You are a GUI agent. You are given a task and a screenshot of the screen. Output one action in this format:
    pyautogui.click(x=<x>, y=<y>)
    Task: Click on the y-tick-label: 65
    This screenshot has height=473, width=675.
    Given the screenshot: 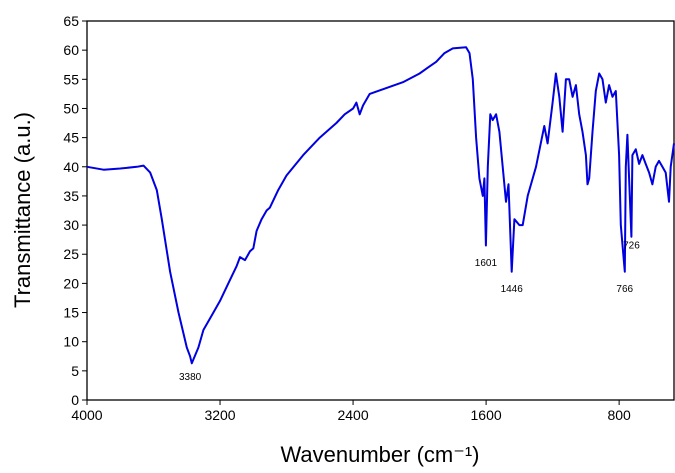 What is the action you would take?
    pyautogui.click(x=71, y=21)
    